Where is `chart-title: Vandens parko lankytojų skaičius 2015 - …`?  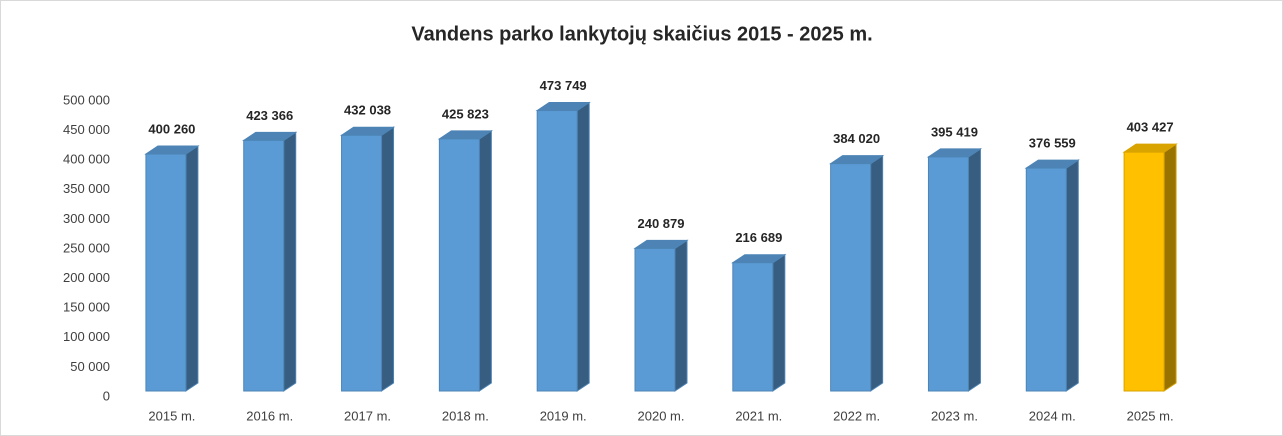
chart-title: Vandens parko lankytojų skaičius 2015 - … is located at coordinates (641, 34).